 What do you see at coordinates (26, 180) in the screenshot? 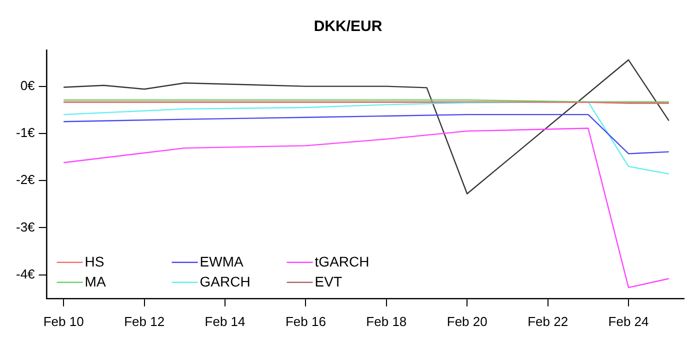
I see `y-tick-label: -2€` at bounding box center [26, 180].